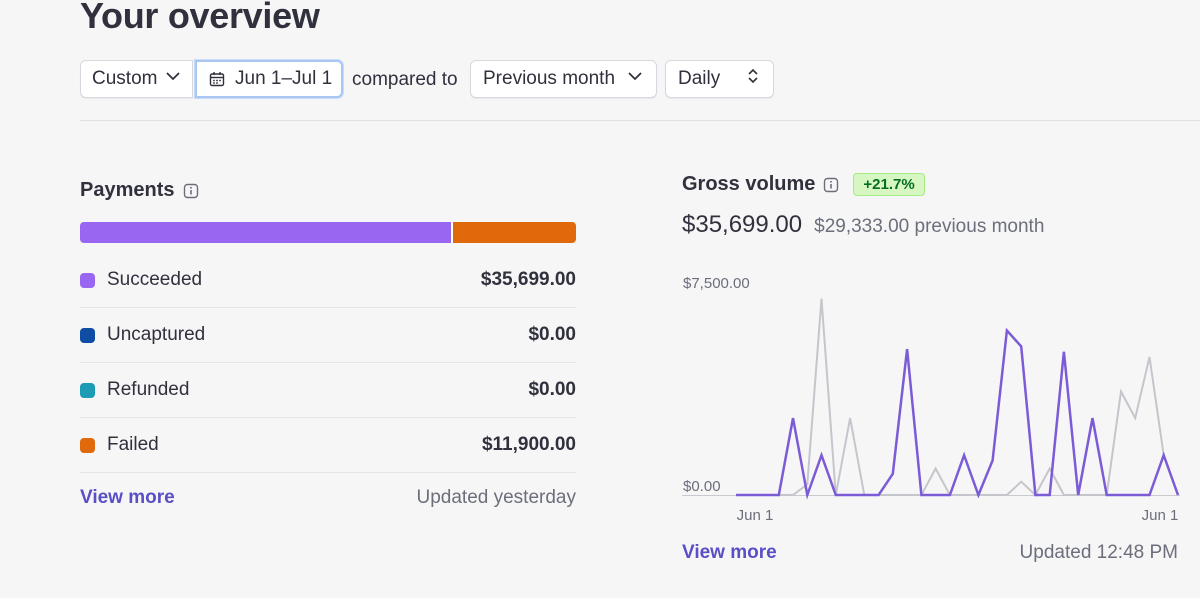  What do you see at coordinates (640, 120) in the screenshot?
I see `header-divider` at bounding box center [640, 120].